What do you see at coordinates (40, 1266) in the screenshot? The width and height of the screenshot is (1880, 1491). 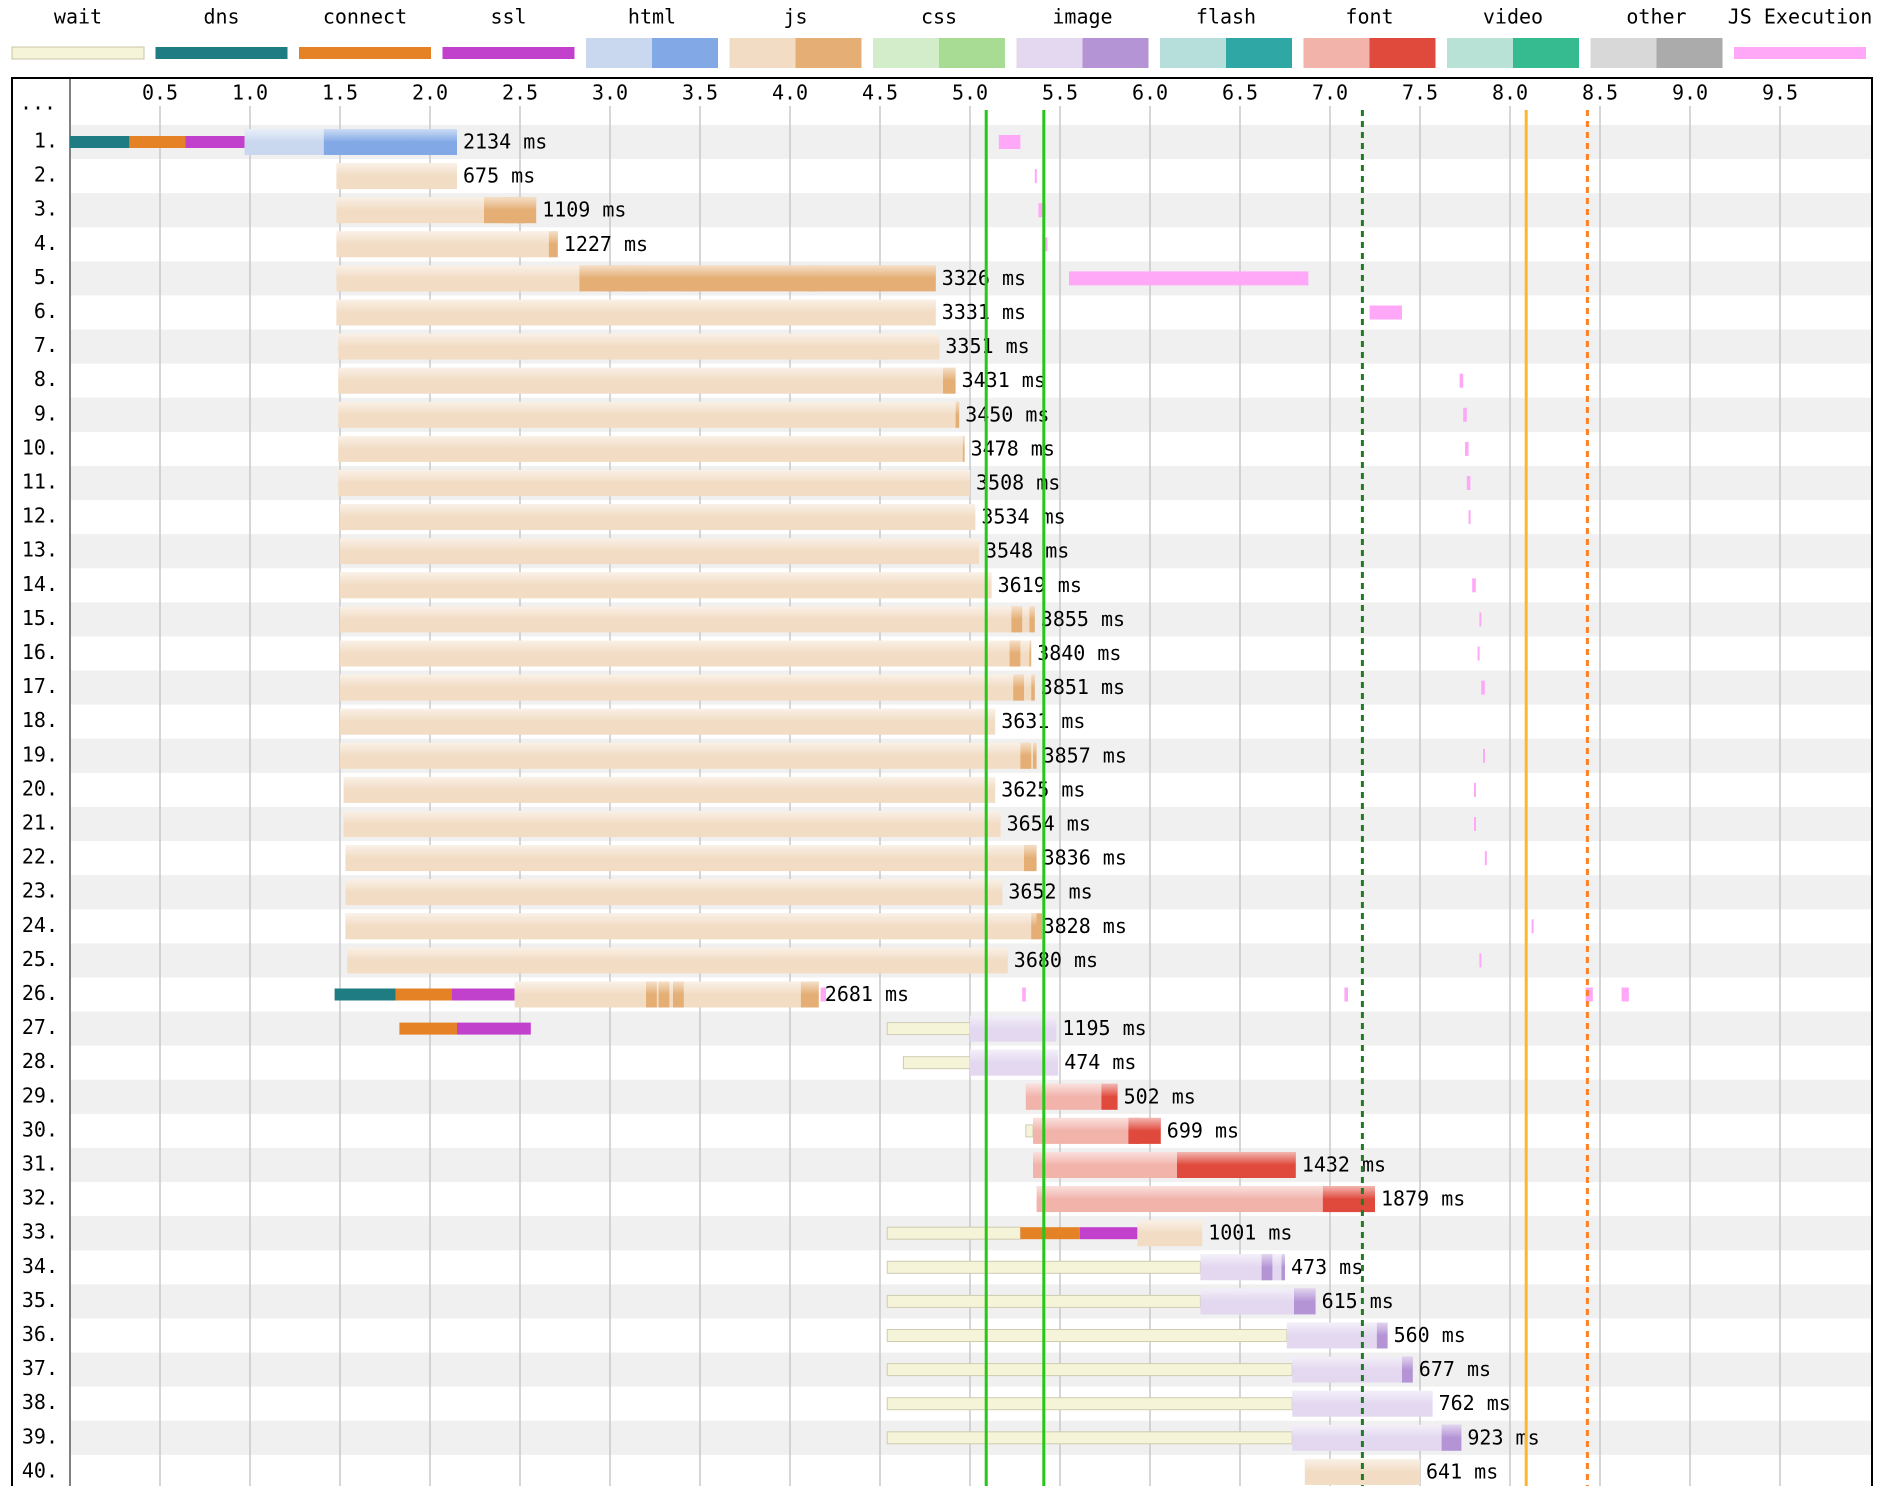 I see `row-label: 34.` at bounding box center [40, 1266].